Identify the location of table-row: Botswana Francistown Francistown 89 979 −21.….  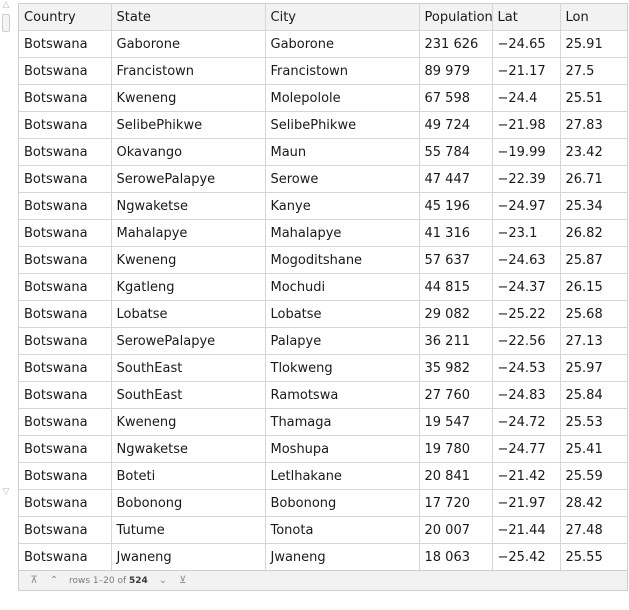
(323, 71).